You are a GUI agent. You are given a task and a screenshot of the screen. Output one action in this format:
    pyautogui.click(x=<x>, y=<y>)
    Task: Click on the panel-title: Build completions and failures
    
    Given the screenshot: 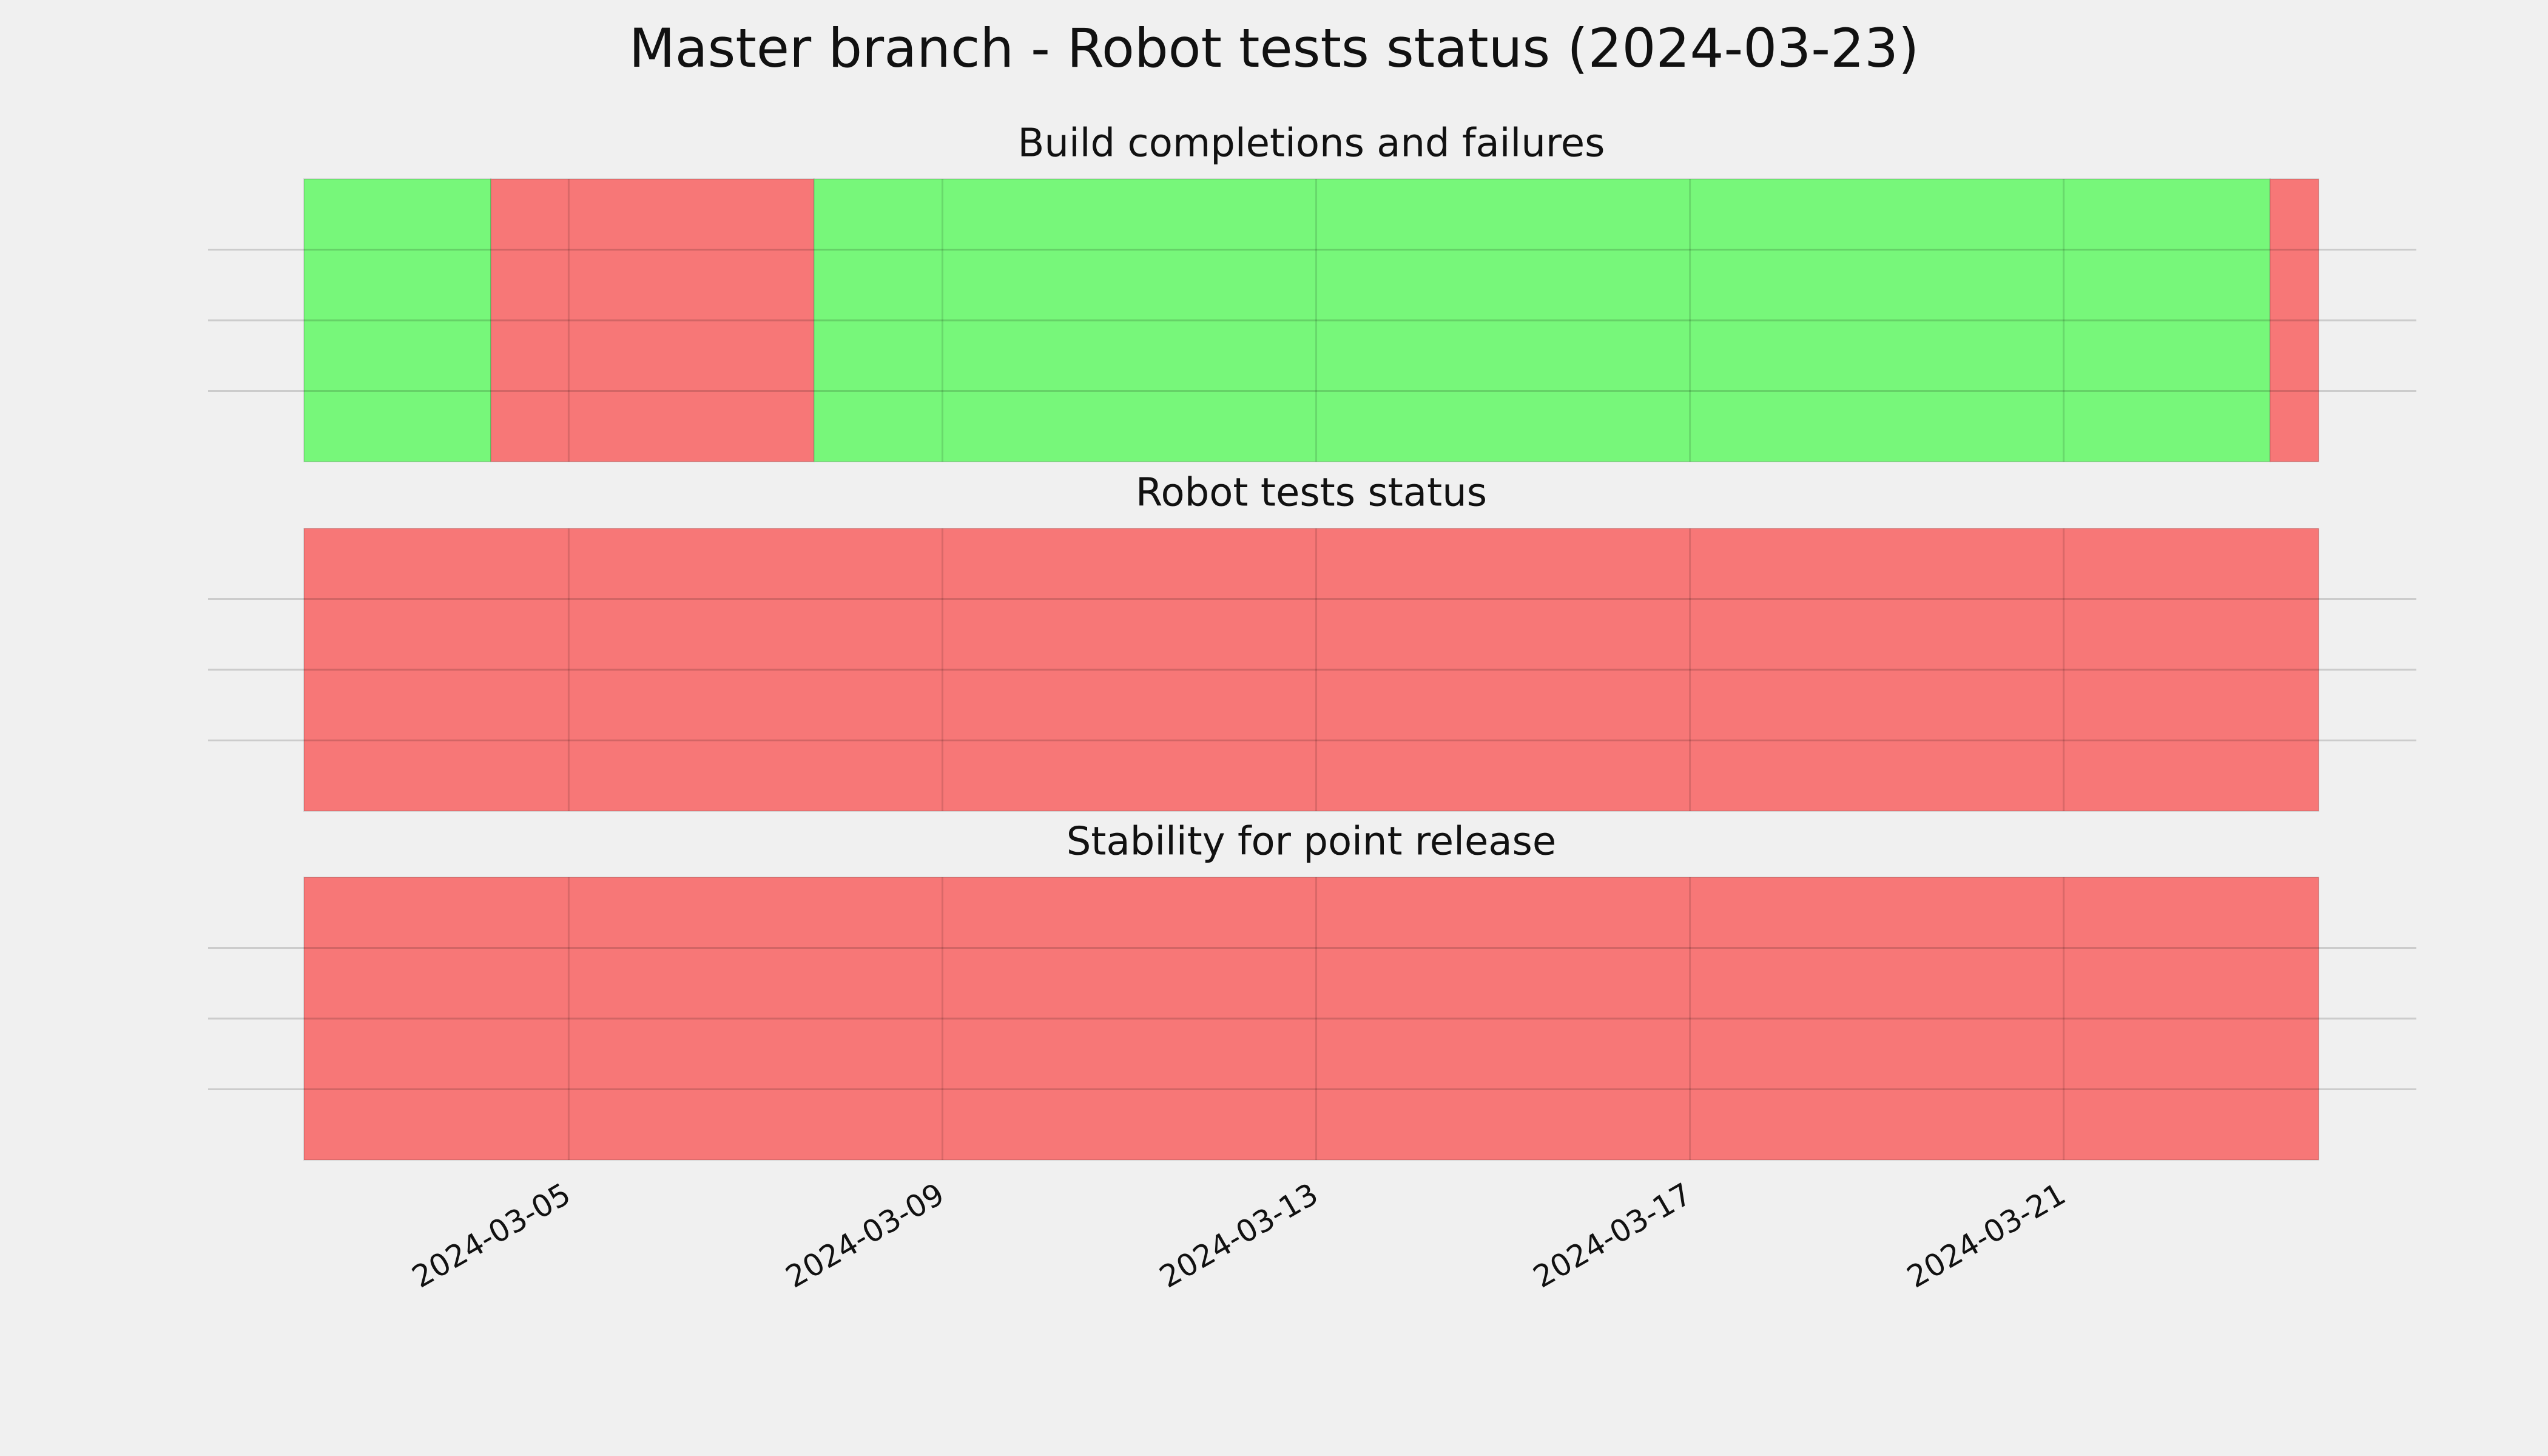 What is the action you would take?
    pyautogui.click(x=1311, y=143)
    